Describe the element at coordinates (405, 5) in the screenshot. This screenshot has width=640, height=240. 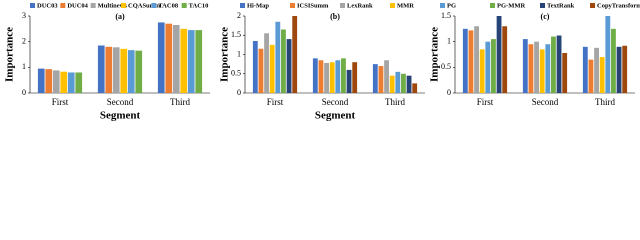
I see `legend-label: MMR` at that location.